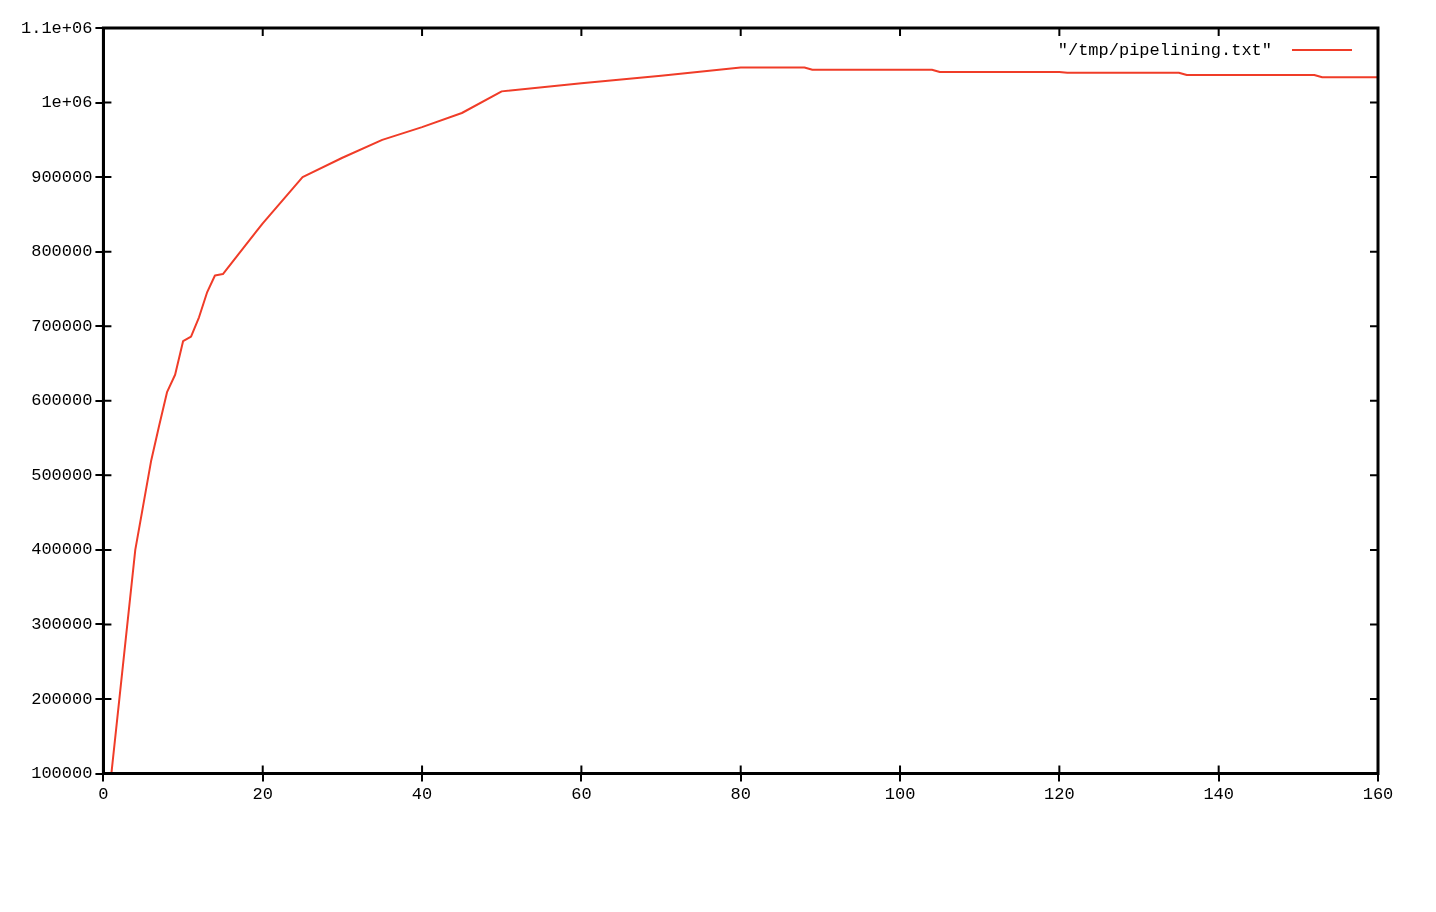 The height and width of the screenshot is (912, 1436). I want to click on x-tick-label: 120, so click(1059, 795).